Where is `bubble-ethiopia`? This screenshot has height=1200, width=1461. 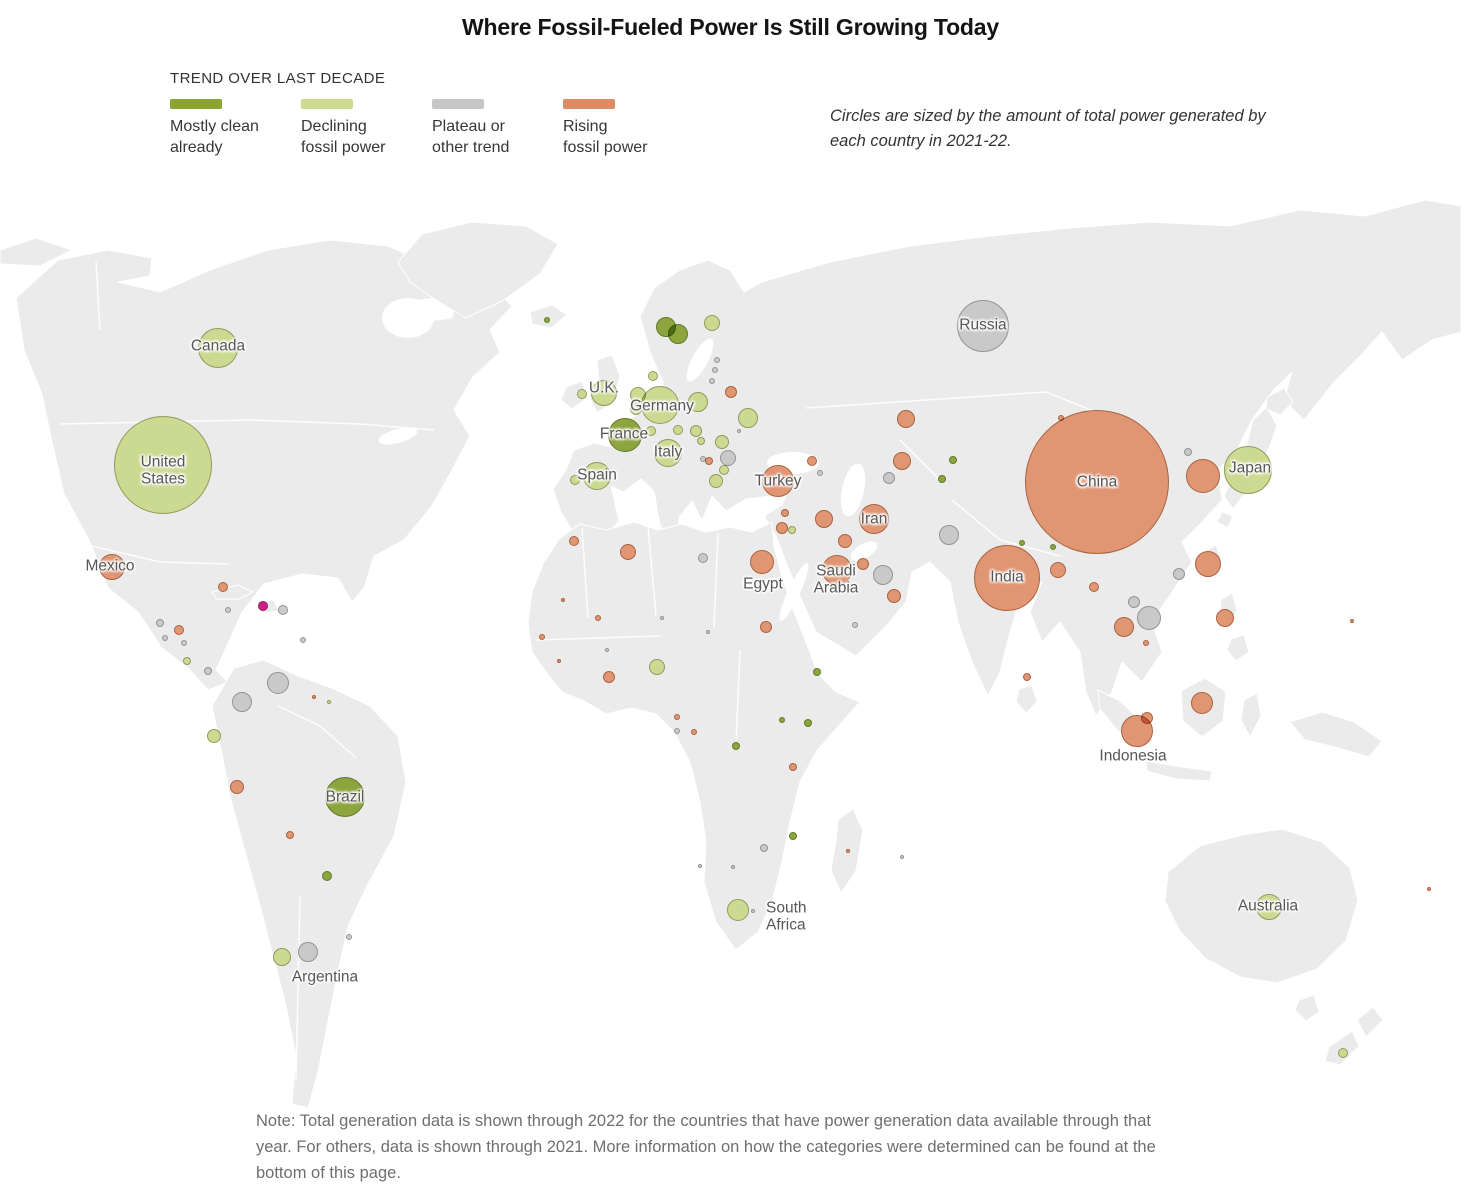
bubble-ethiopia is located at coordinates (817, 672).